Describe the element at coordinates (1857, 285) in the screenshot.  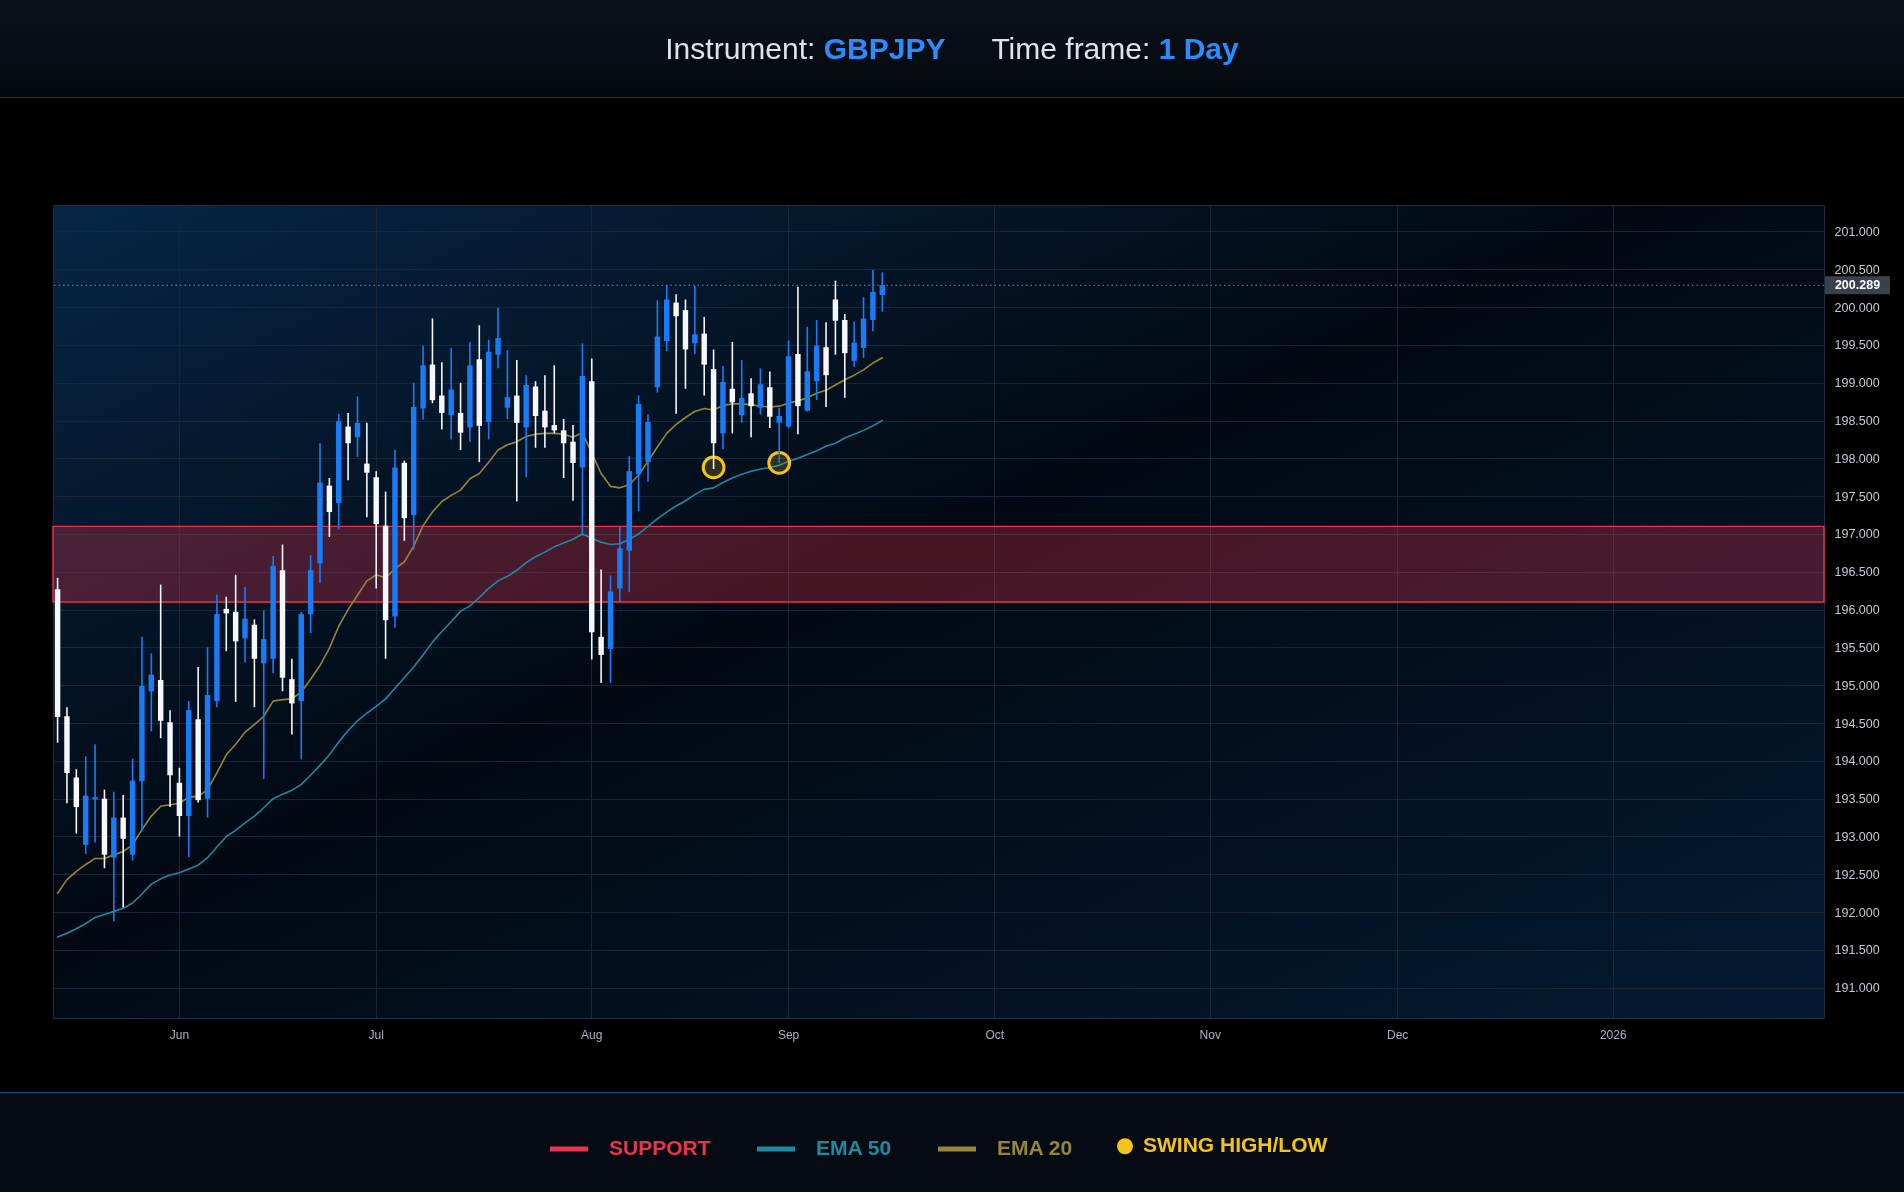
I see `ref-line-label: 200.289` at that location.